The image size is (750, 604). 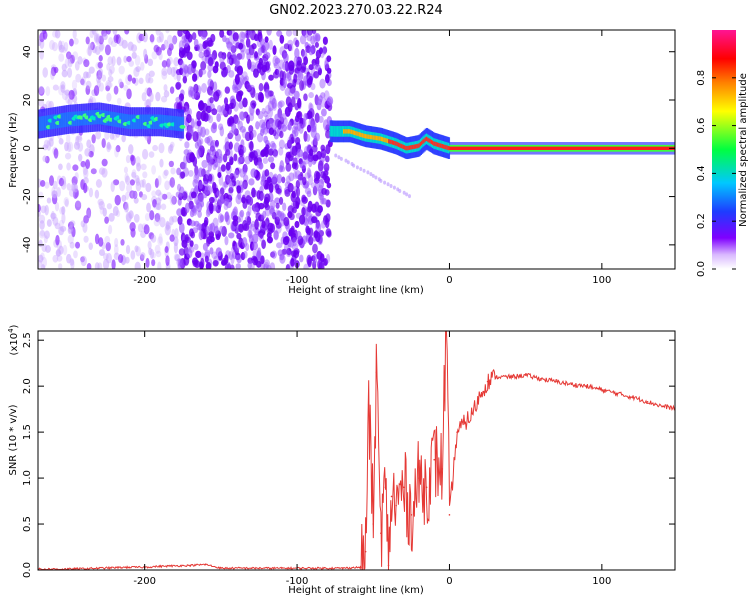 What do you see at coordinates (27, 340) in the screenshot?
I see `snr-y-tick-label: 2.5` at bounding box center [27, 340].